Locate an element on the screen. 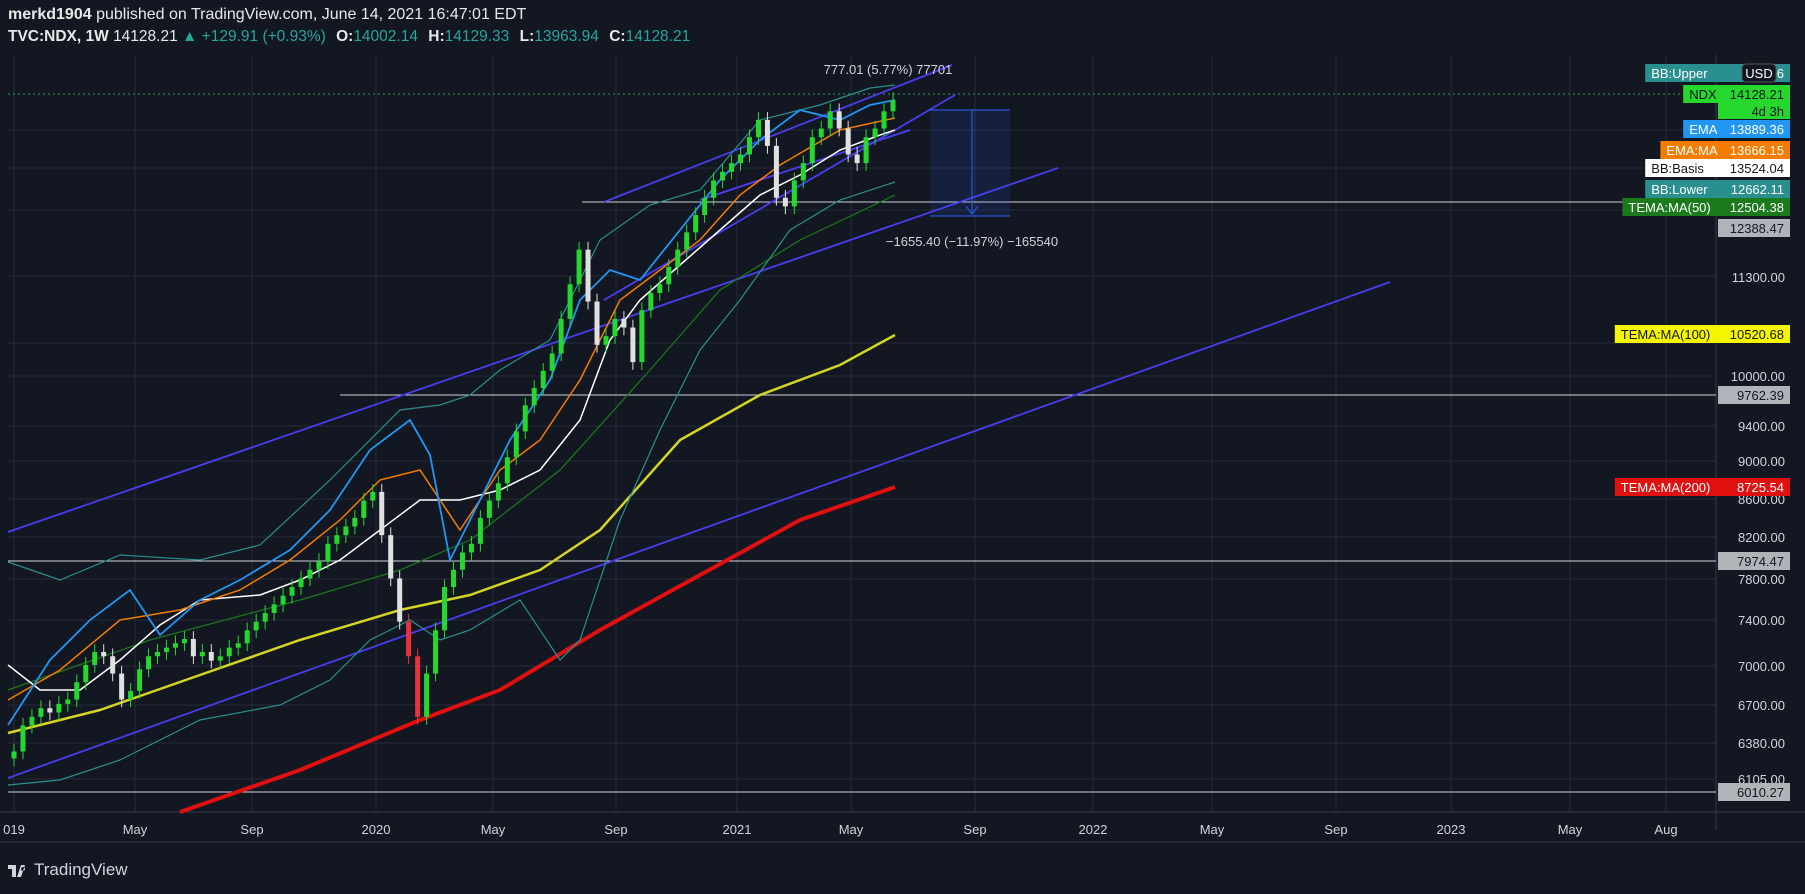 The image size is (1805, 894). x-tick-label: 2020 is located at coordinates (376, 829).